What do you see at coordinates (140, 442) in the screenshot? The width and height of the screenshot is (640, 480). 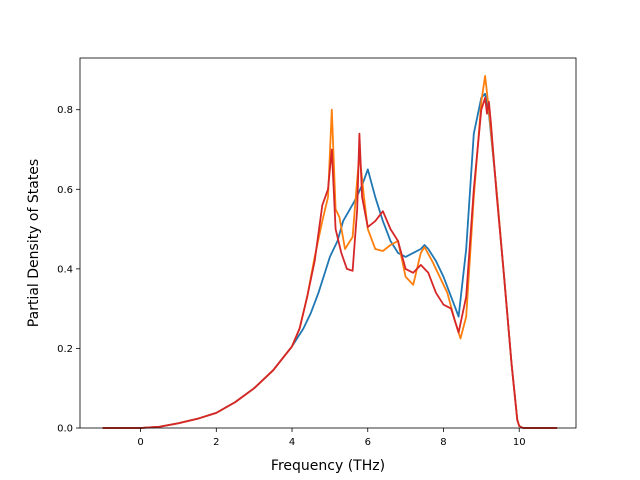 I see `x-tick-label: 0` at bounding box center [140, 442].